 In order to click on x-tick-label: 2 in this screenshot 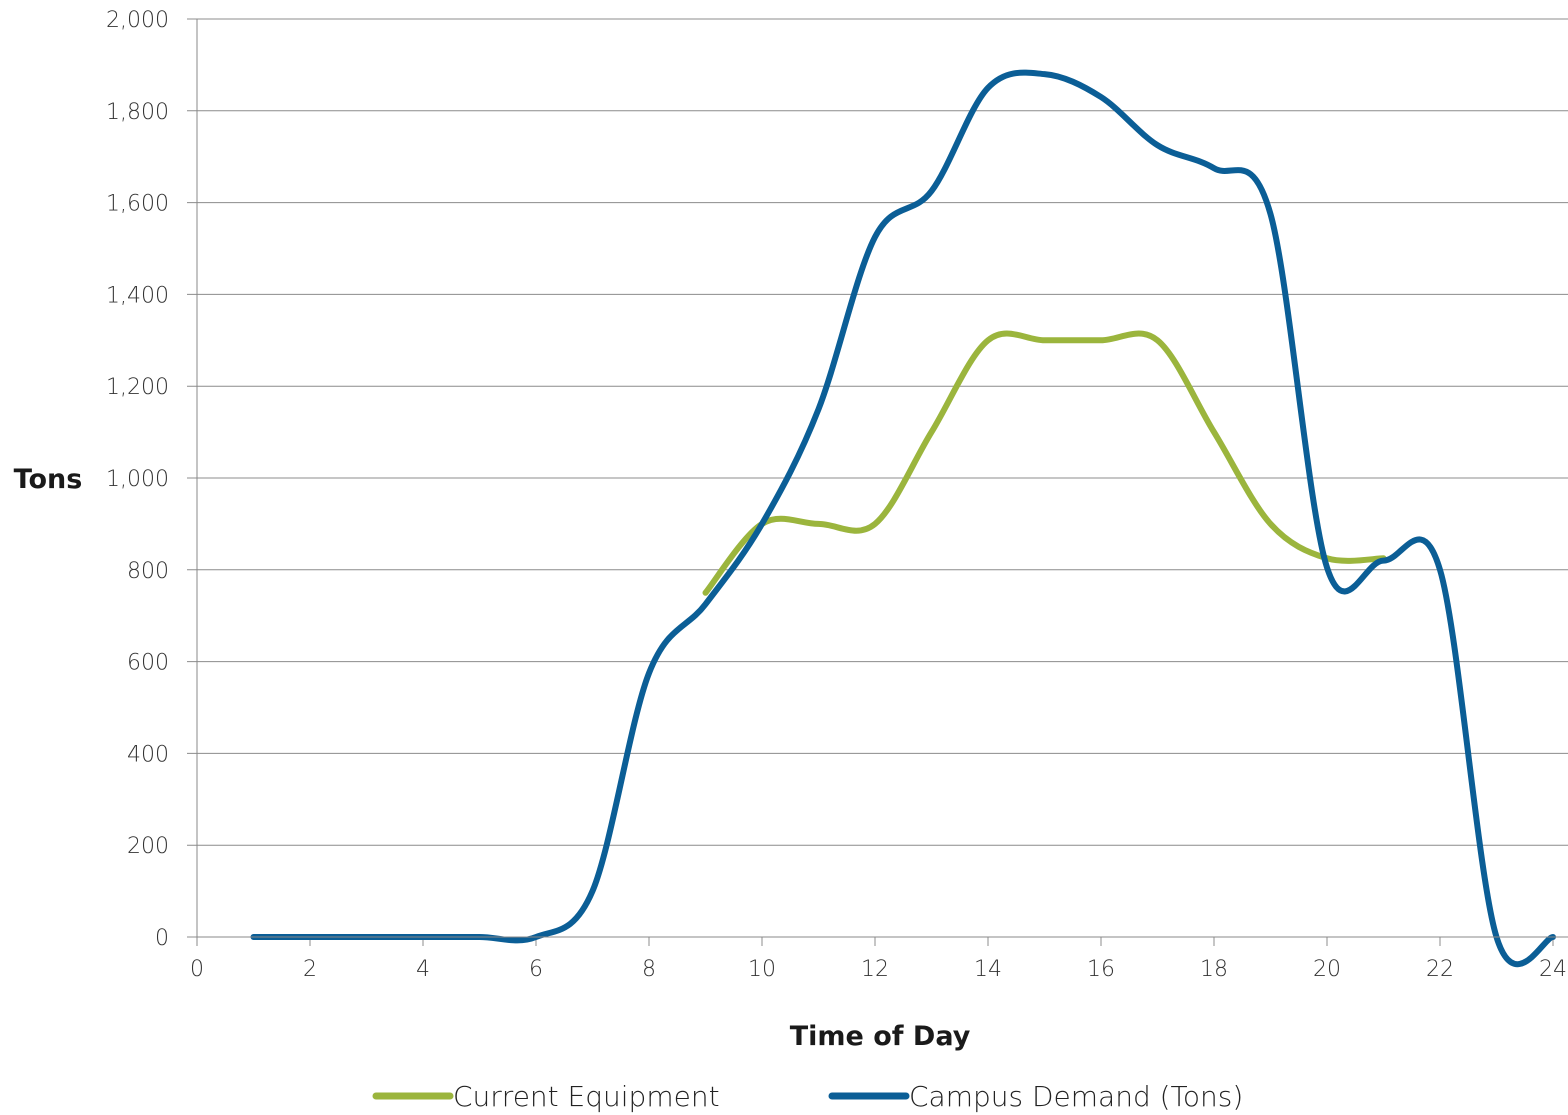, I will do `click(310, 969)`.